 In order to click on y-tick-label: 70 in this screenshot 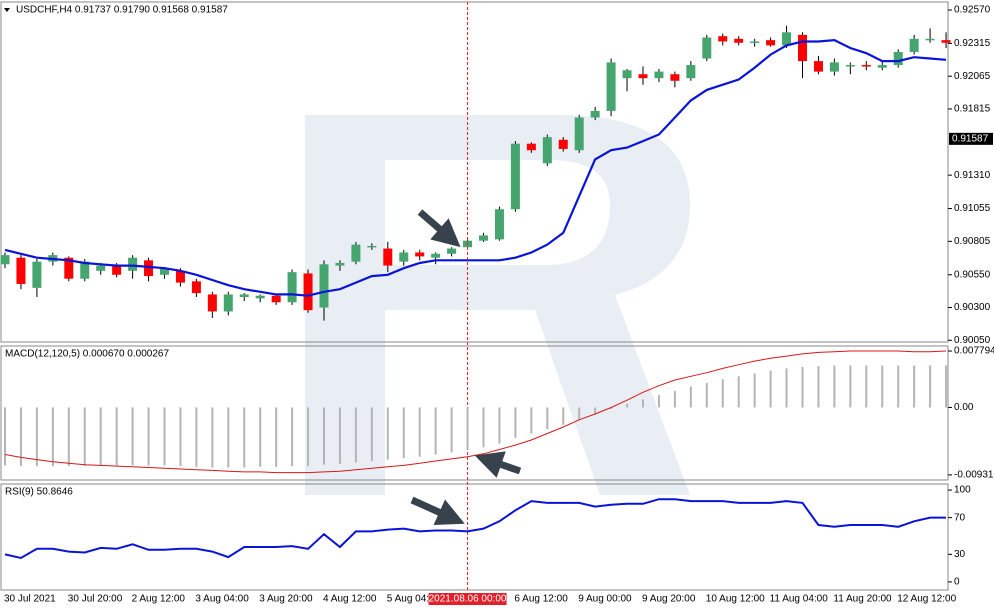, I will do `click(960, 517)`.